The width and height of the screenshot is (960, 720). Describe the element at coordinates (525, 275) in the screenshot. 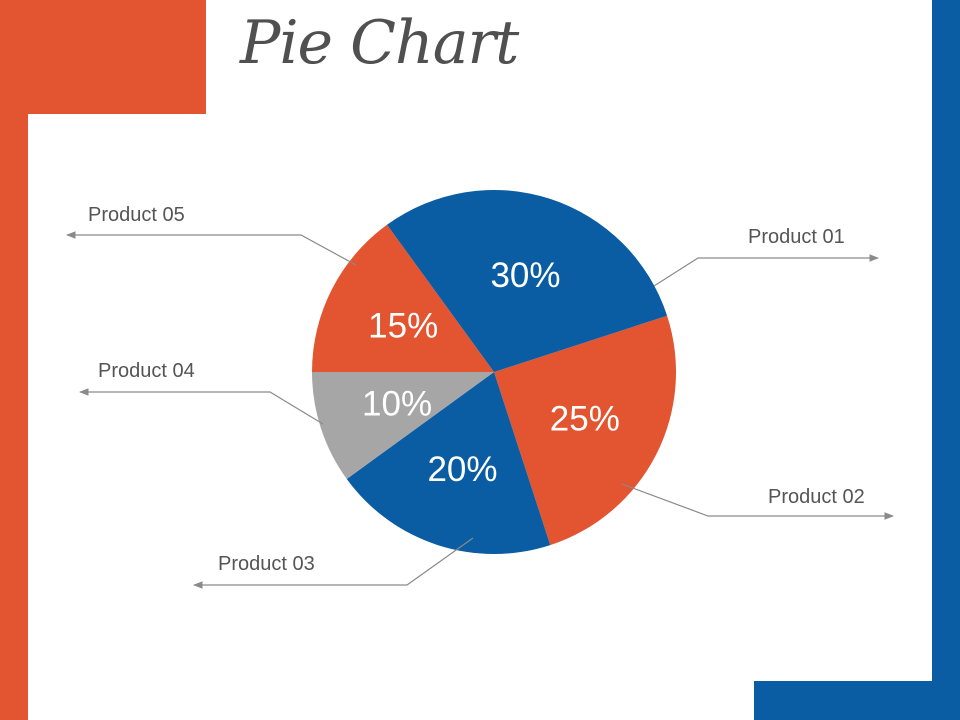

I see `slice-value-label-5: 30%` at that location.